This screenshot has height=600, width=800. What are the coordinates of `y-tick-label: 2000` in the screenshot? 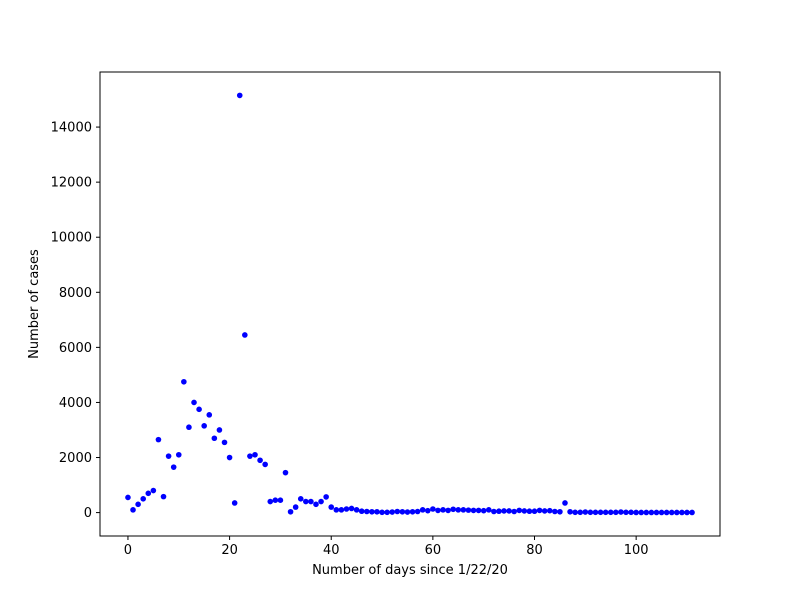 It's located at (75, 458).